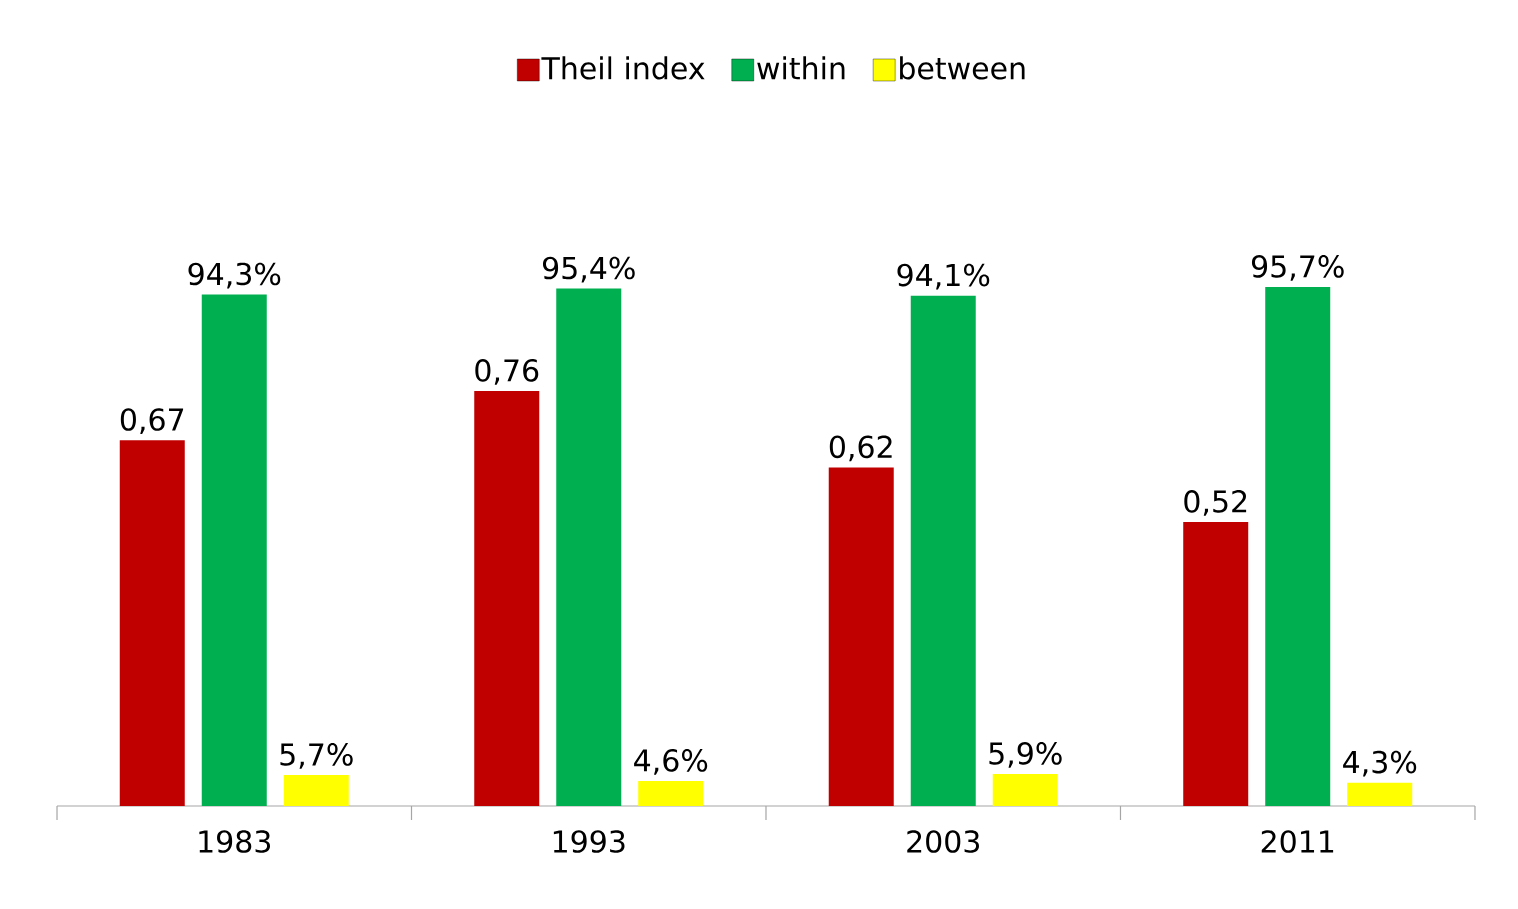  Describe the element at coordinates (943, 841) in the screenshot. I see `x-tick-label: 2003` at that location.